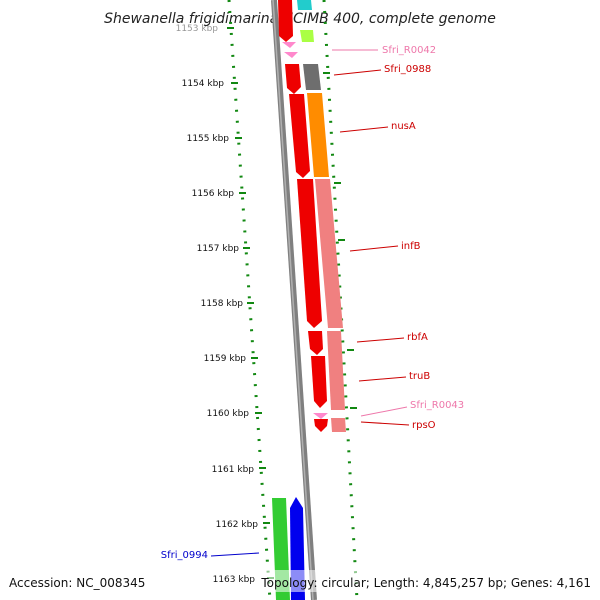 The image size is (600, 600). What do you see at coordinates (291, 55) in the screenshot?
I see `rna-sfri-r0042-lower` at bounding box center [291, 55].